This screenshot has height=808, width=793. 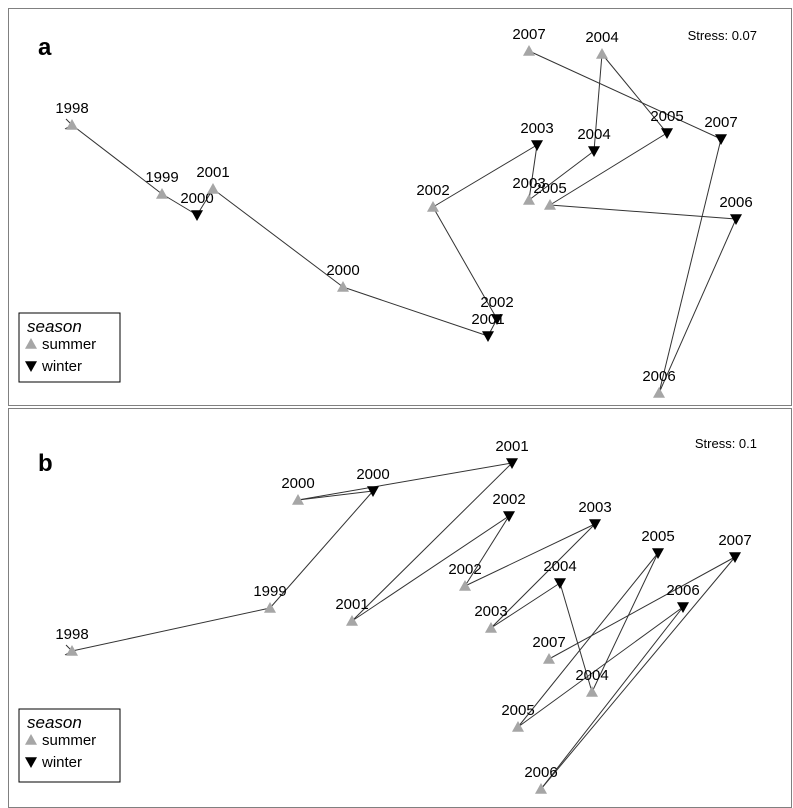 What do you see at coordinates (69, 745) in the screenshot?
I see `legend-box` at bounding box center [69, 745].